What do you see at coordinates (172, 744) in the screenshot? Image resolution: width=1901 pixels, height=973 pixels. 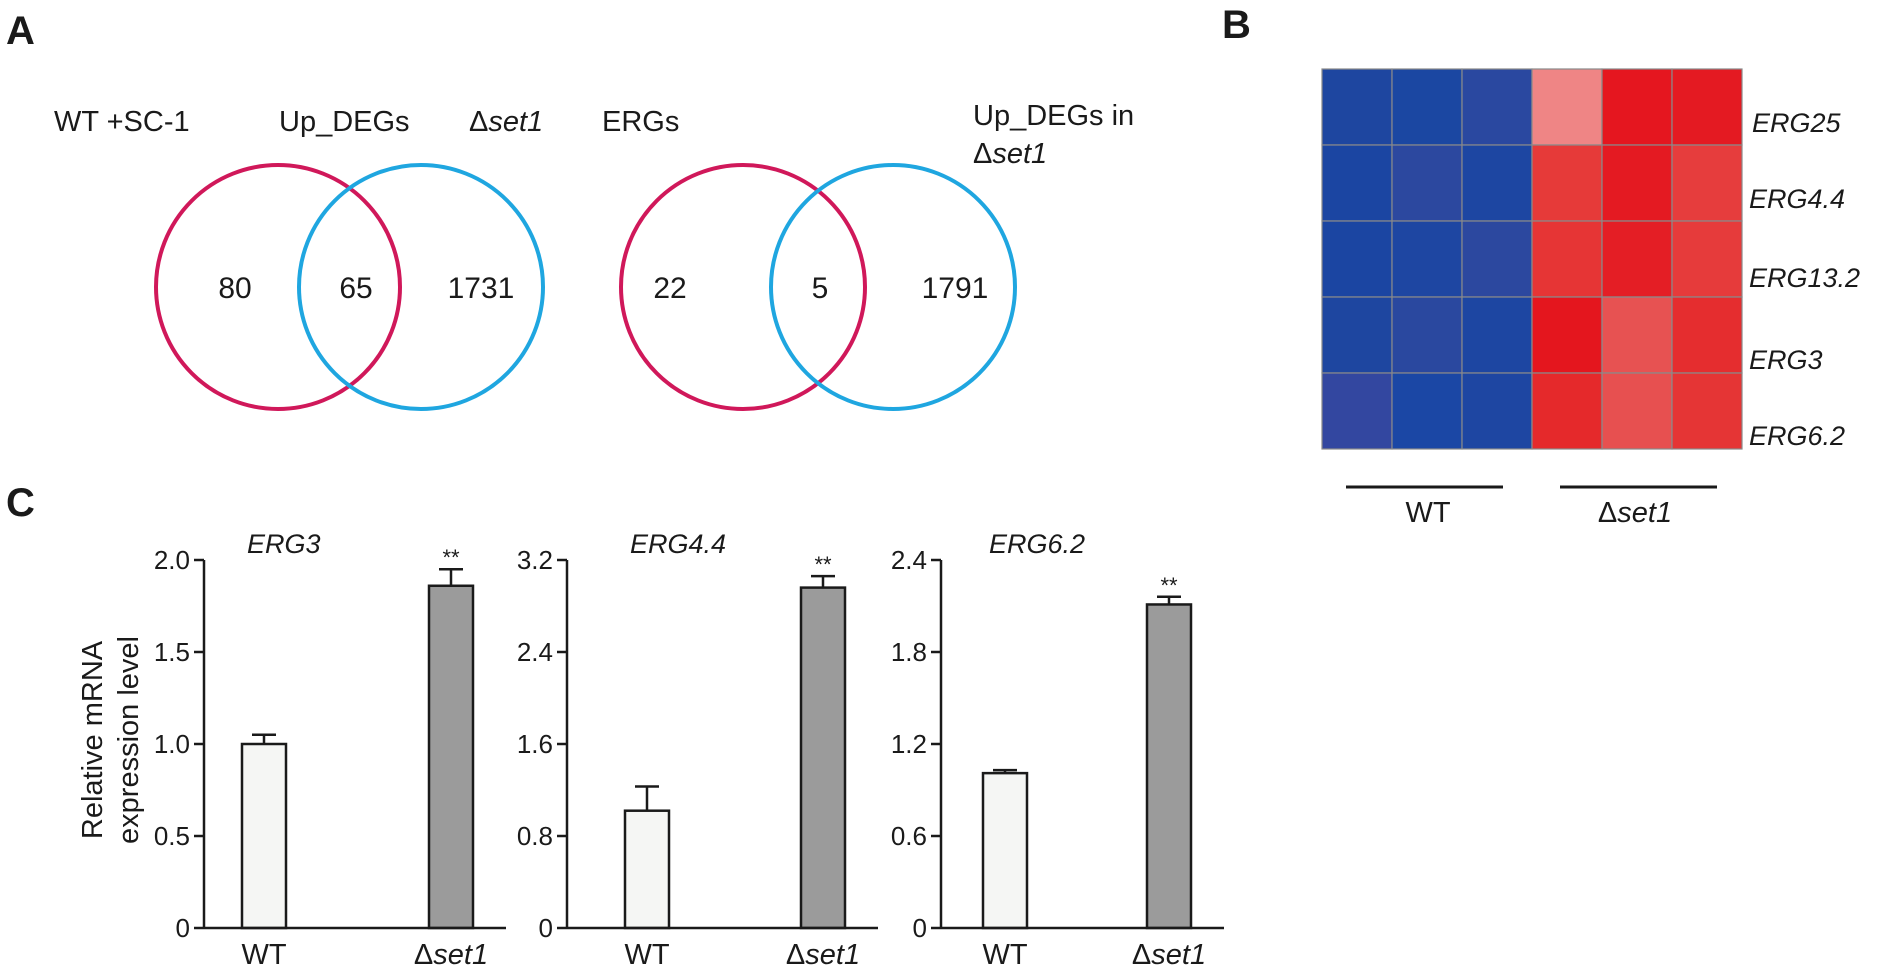 I see `y-tick-label: 1.0` at bounding box center [172, 744].